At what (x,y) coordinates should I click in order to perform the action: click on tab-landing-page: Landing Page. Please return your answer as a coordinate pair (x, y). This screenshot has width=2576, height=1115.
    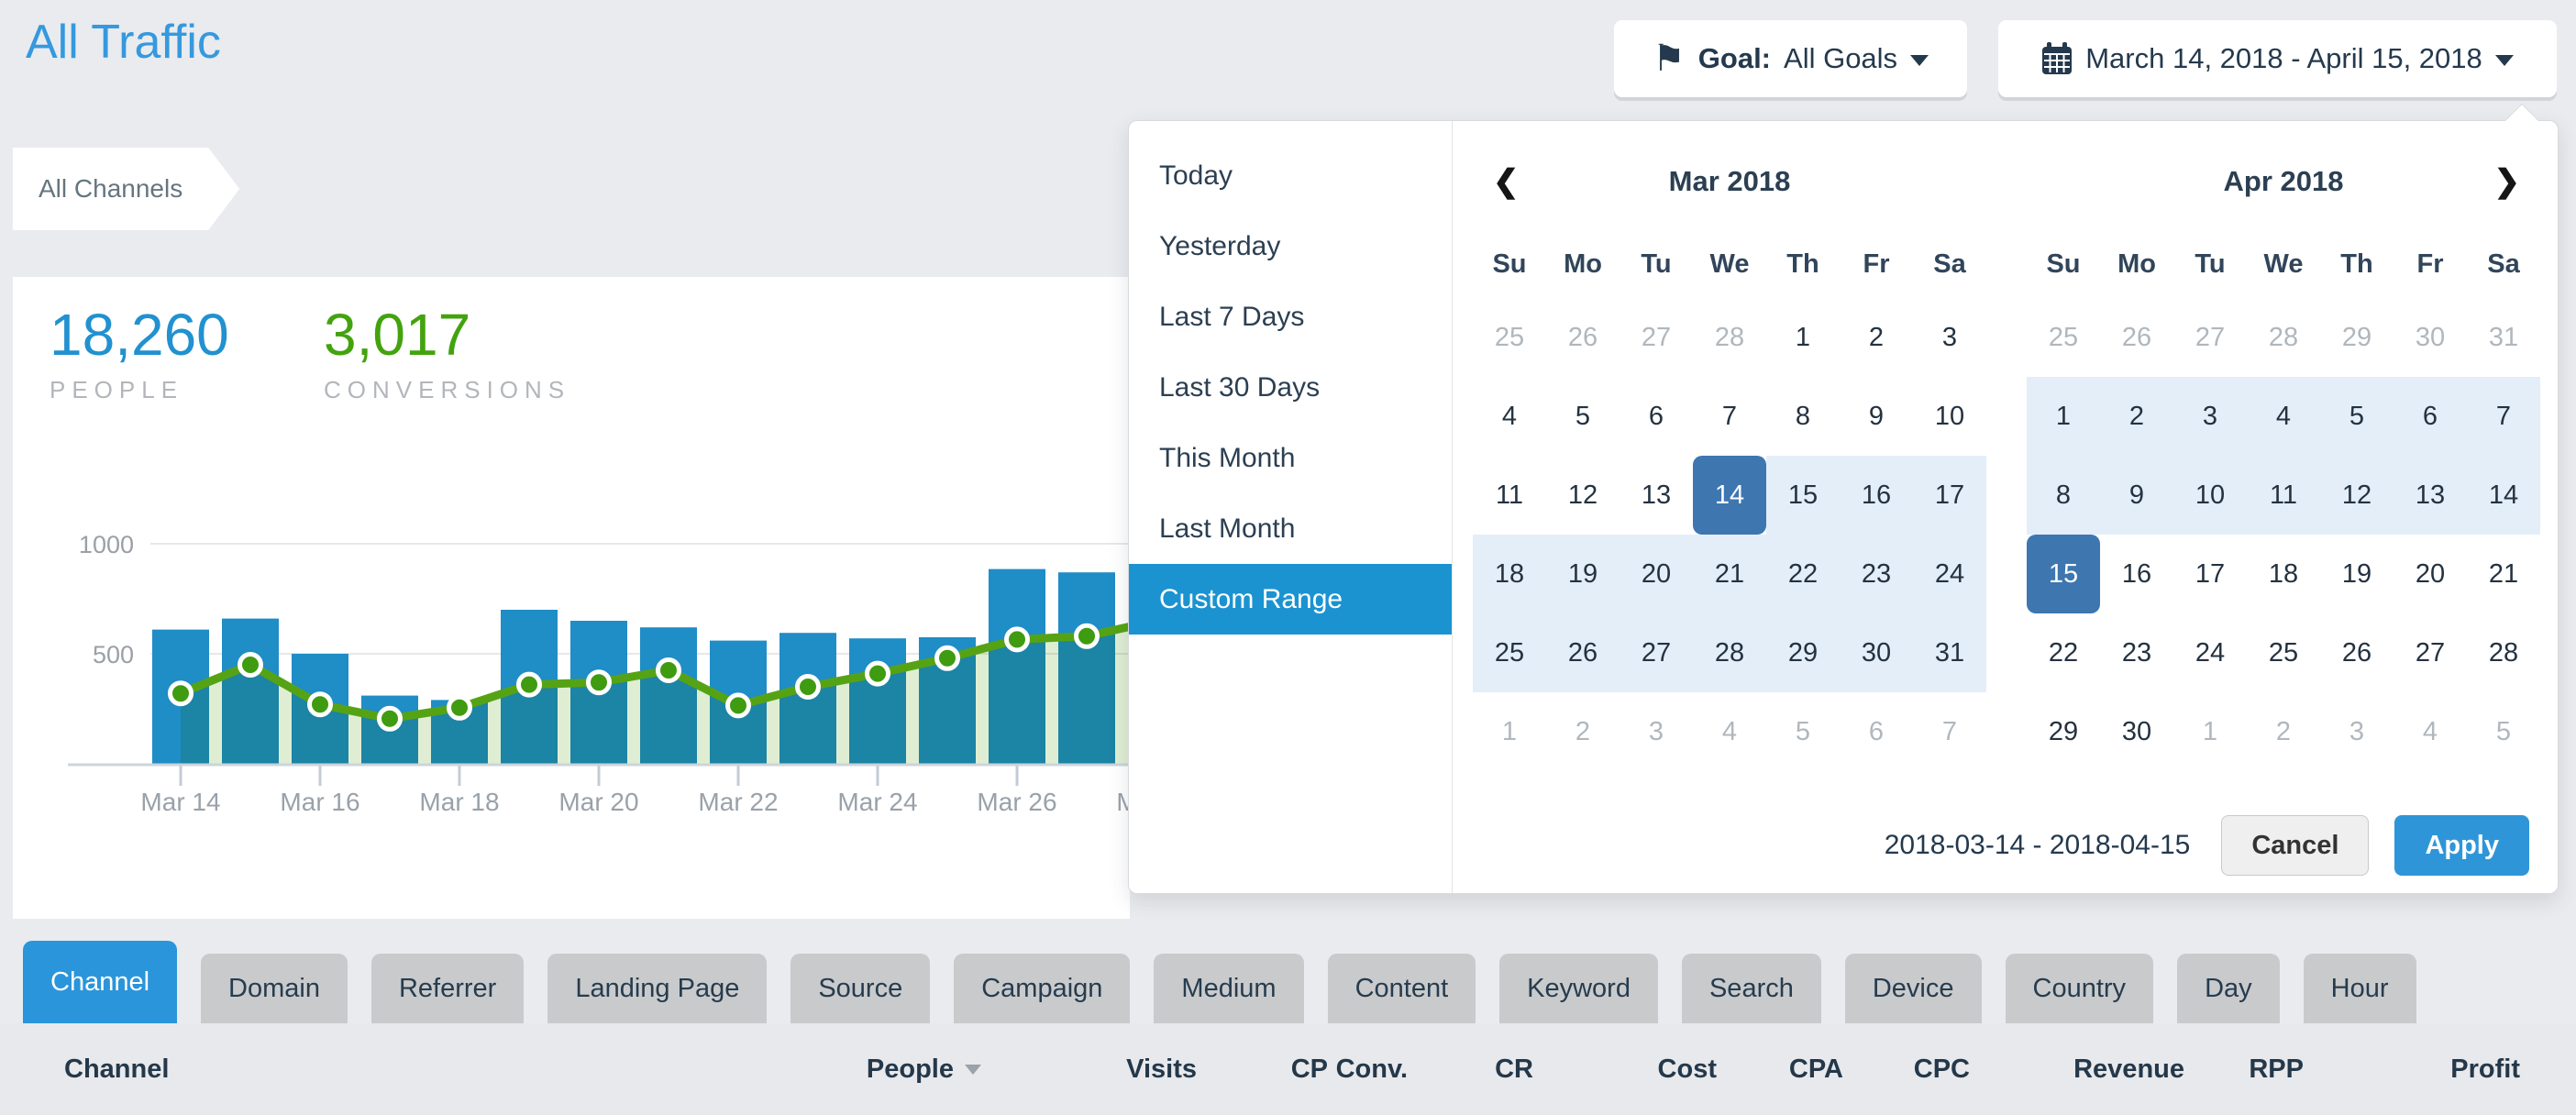
    Looking at the image, I should click on (657, 988).